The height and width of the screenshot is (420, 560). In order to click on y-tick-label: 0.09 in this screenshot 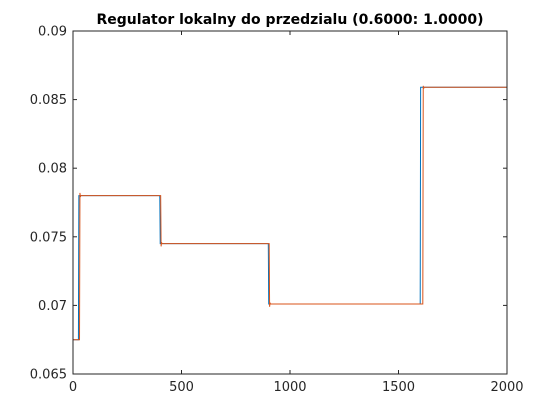, I will do `click(52, 32)`.